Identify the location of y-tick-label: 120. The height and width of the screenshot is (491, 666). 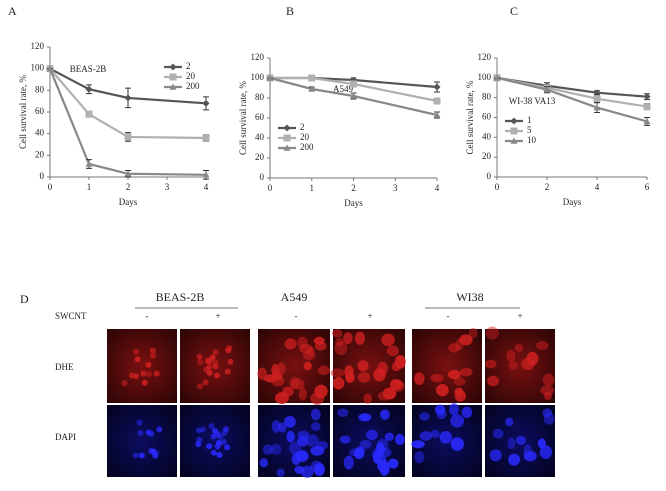
(38, 46).